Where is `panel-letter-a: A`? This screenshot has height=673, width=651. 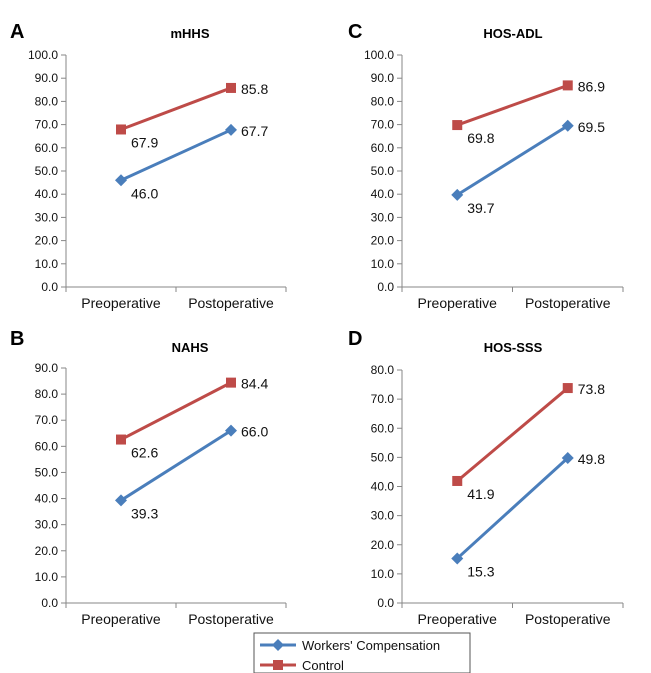 panel-letter-a: A is located at coordinates (17, 32).